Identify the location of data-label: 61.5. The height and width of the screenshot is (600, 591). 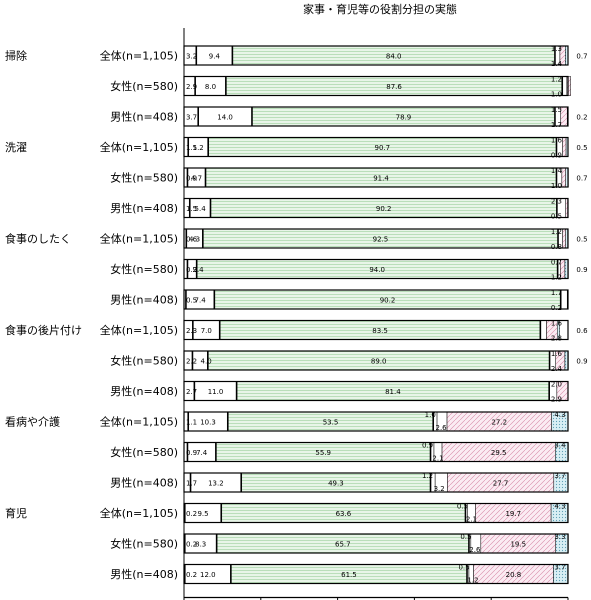
(349, 575).